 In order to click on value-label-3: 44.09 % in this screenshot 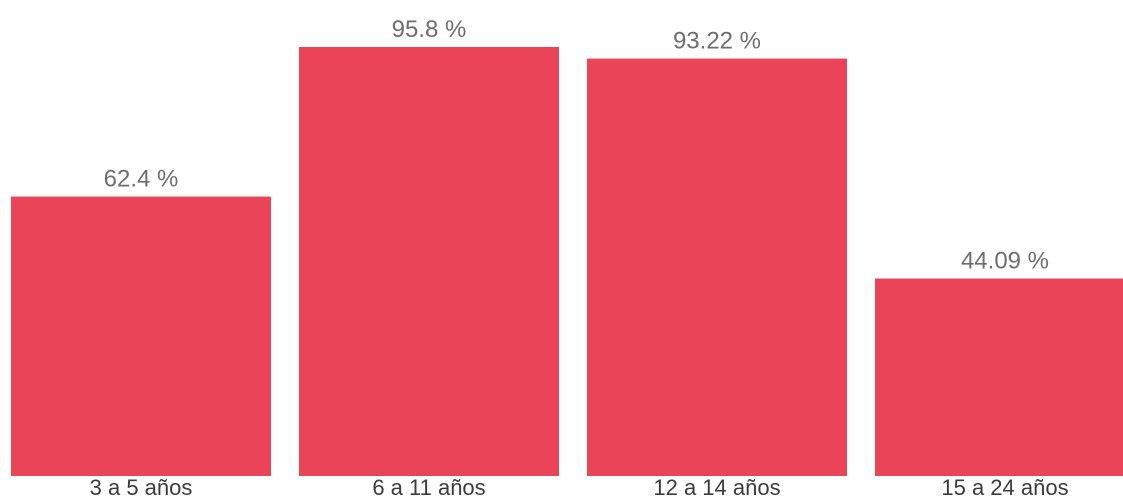, I will do `click(1005, 261)`.